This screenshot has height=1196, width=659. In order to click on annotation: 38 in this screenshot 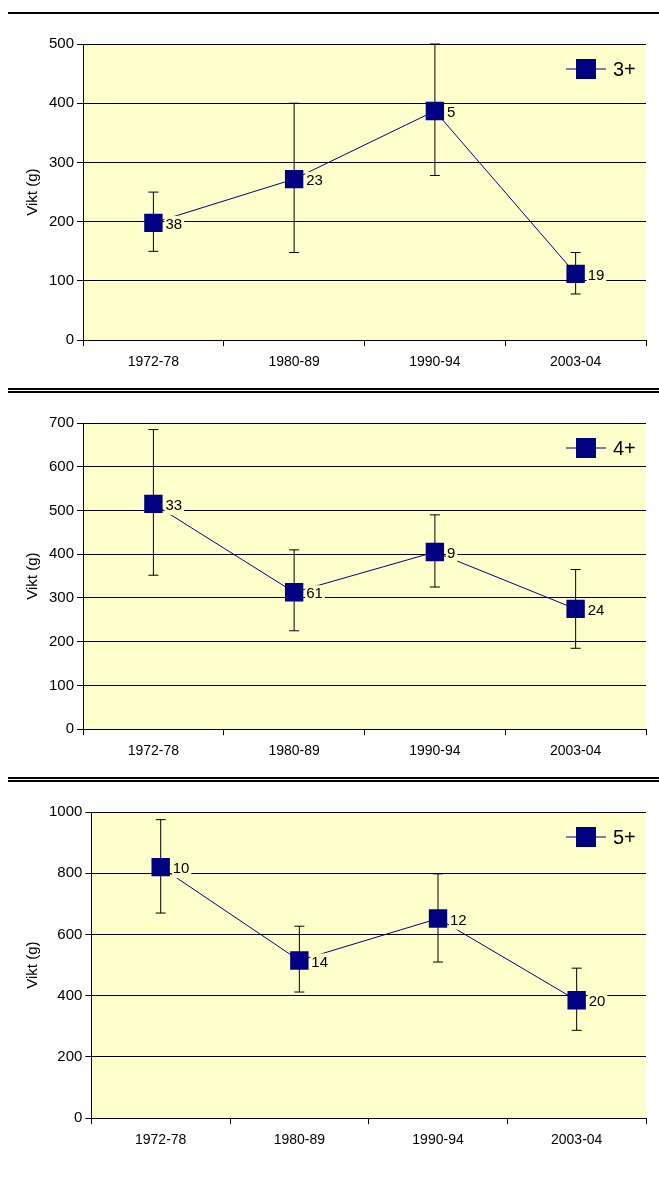, I will do `click(174, 224)`.